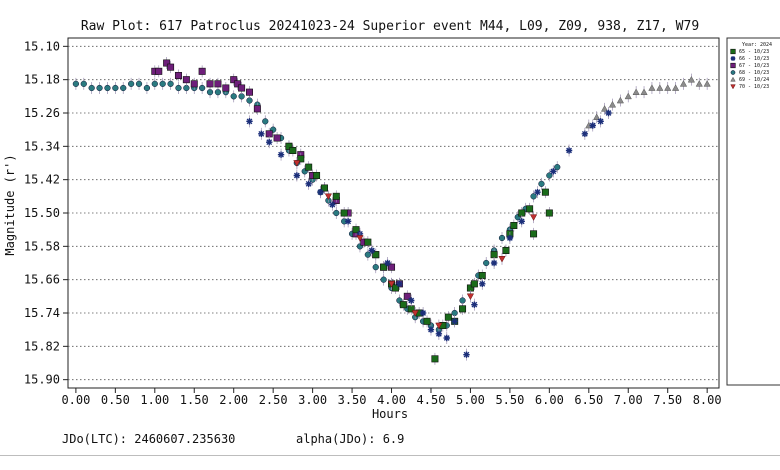 The width and height of the screenshot is (780, 470). What do you see at coordinates (233, 400) in the screenshot?
I see `x-tick-label: 2.00` at bounding box center [233, 400].